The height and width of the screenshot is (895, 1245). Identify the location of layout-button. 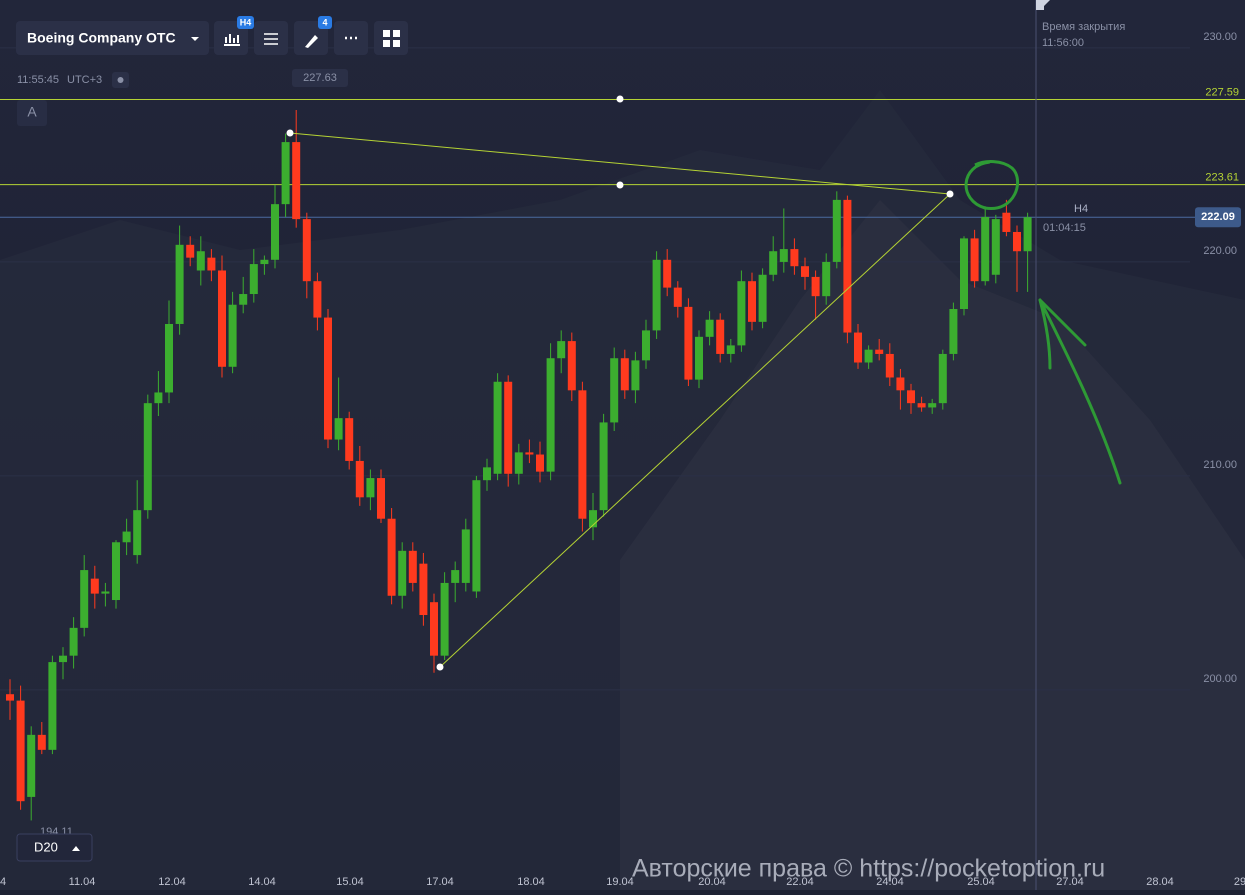
(391, 38).